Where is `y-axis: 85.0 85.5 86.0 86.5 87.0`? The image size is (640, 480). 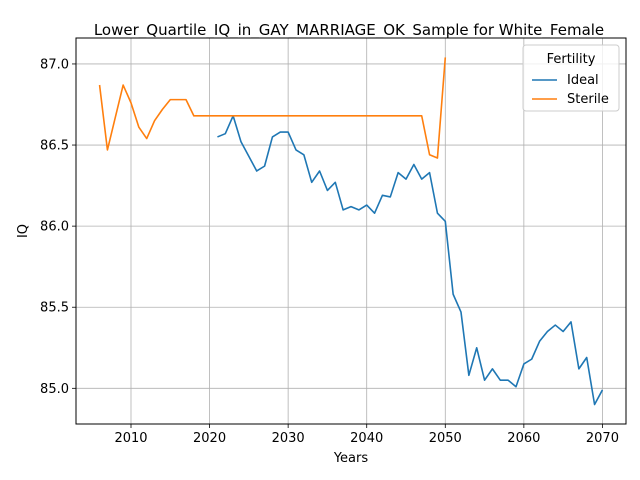
y-axis: 85.0 85.5 86.0 86.5 87.0 is located at coordinates (58, 227).